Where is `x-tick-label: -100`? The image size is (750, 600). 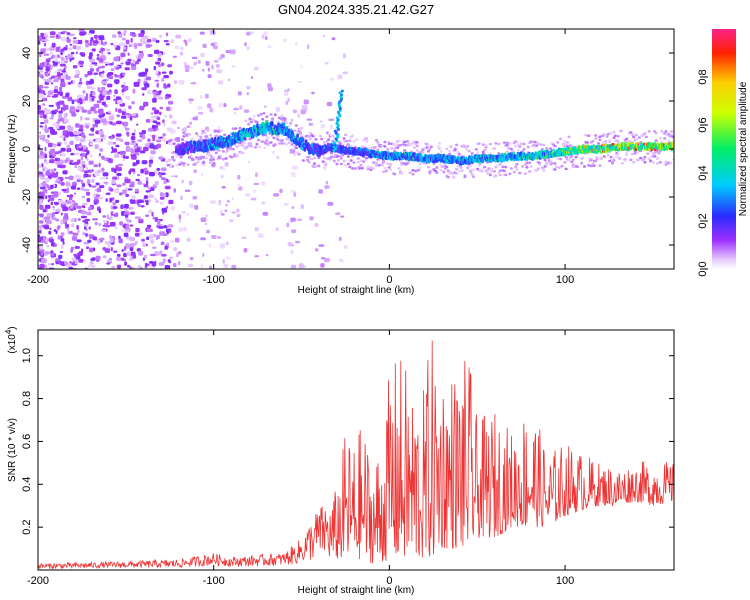 x-tick-label: -100 is located at coordinates (214, 280).